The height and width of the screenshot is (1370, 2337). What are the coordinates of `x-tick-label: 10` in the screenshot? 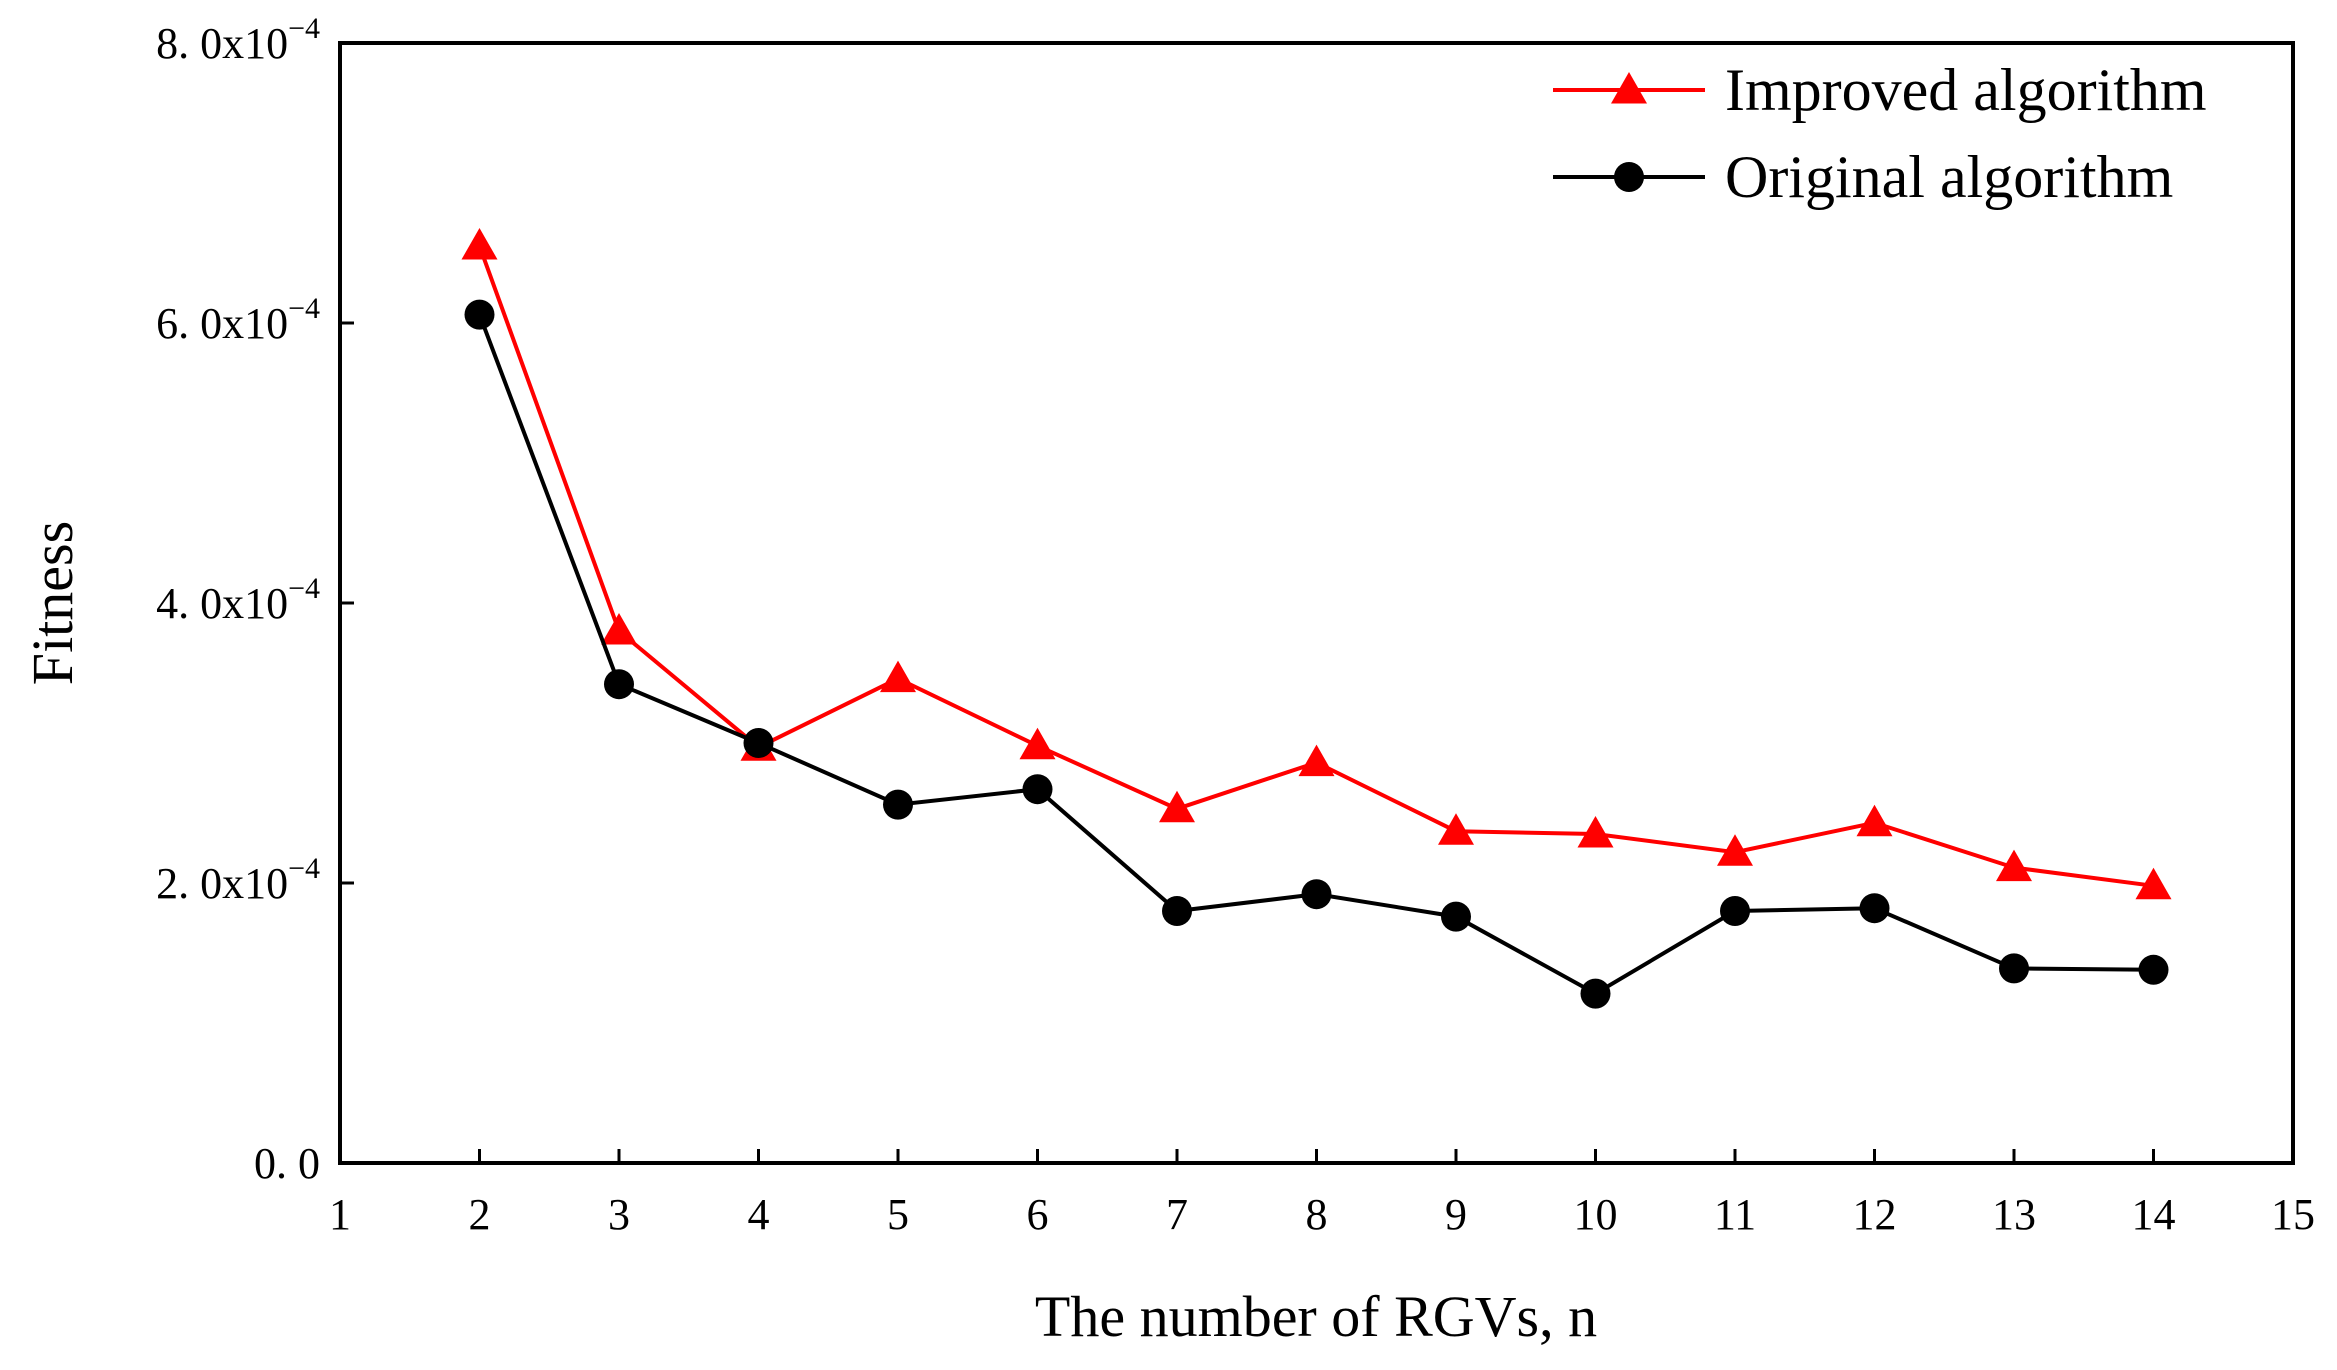 It's located at (1596, 1214).